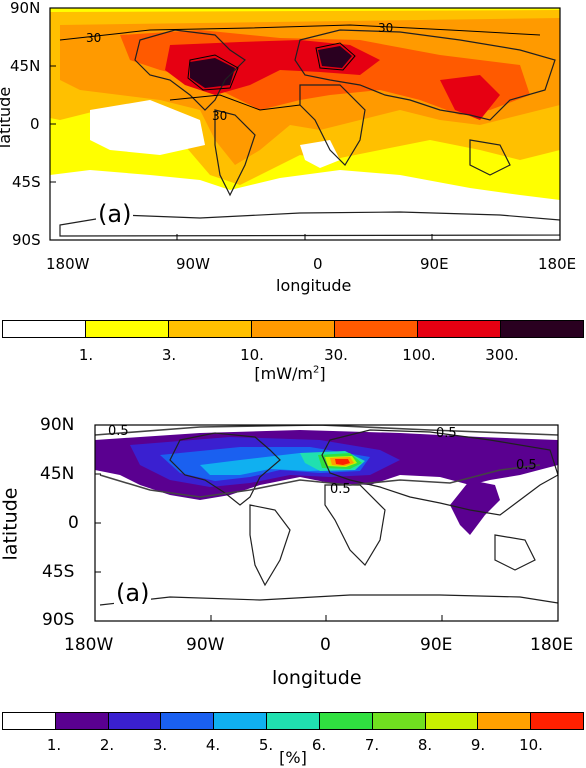 This screenshot has height=768, width=586. What do you see at coordinates (107, 745) in the screenshot?
I see `colorbar-tick: 2.` at bounding box center [107, 745].